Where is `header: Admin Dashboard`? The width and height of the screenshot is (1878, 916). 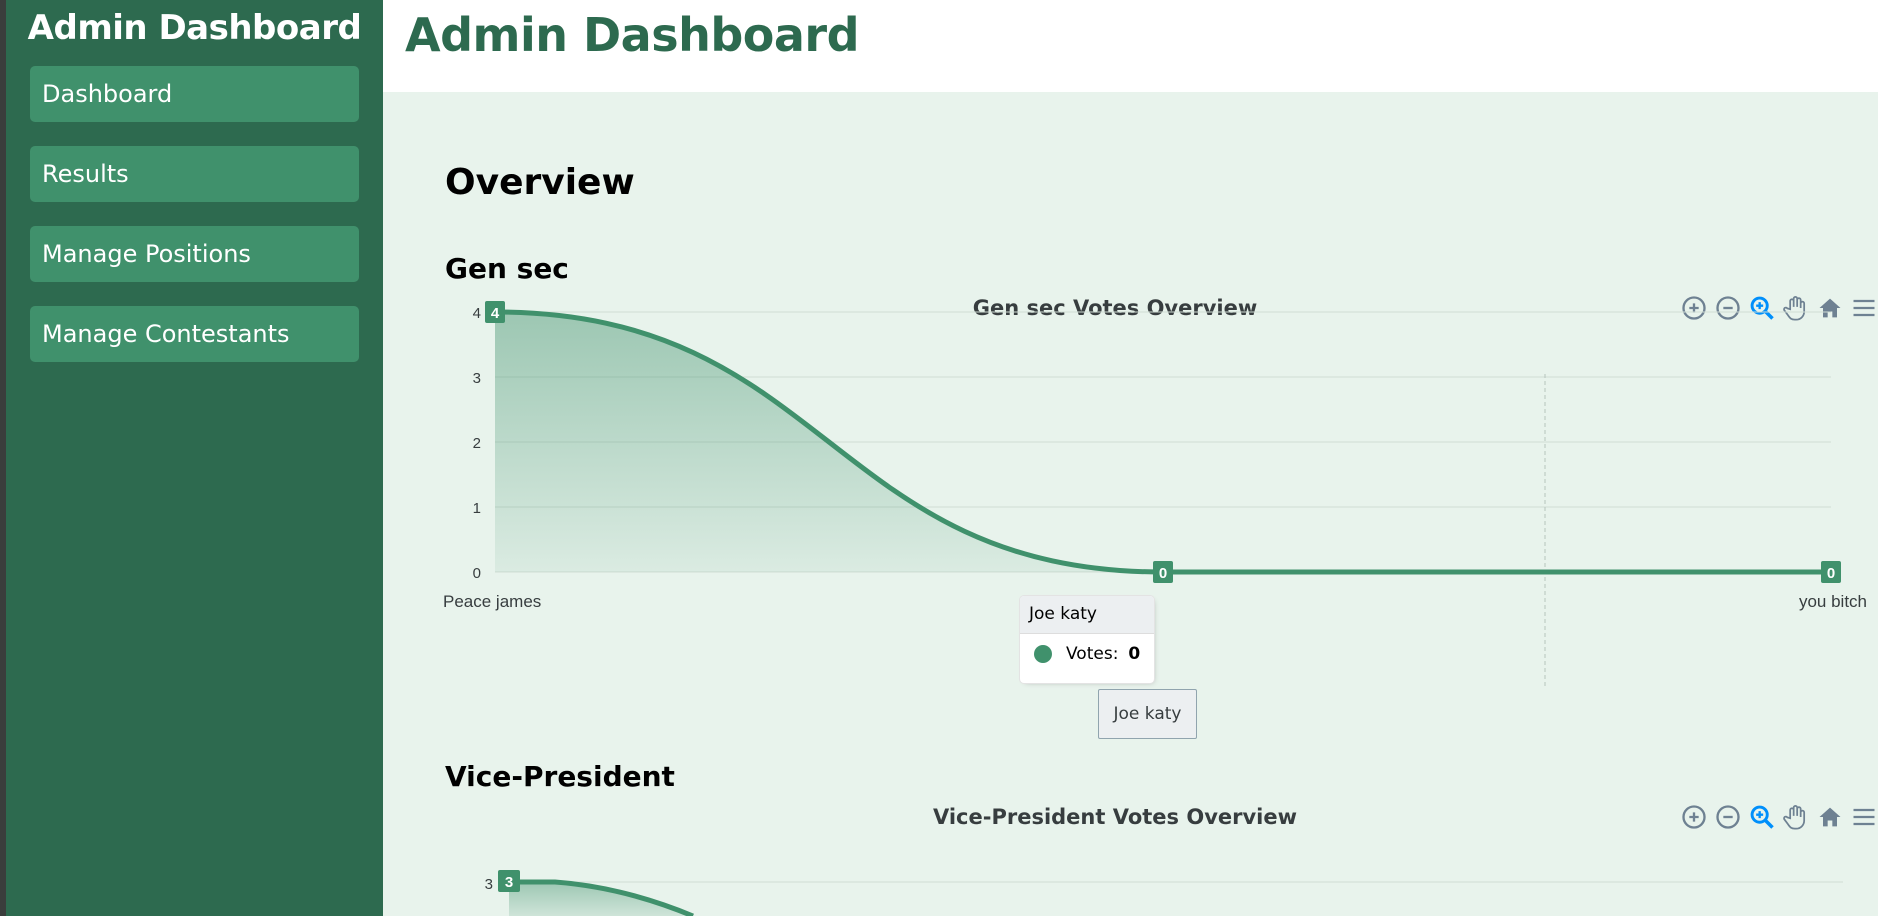 header: Admin Dashboard is located at coordinates (1130, 46).